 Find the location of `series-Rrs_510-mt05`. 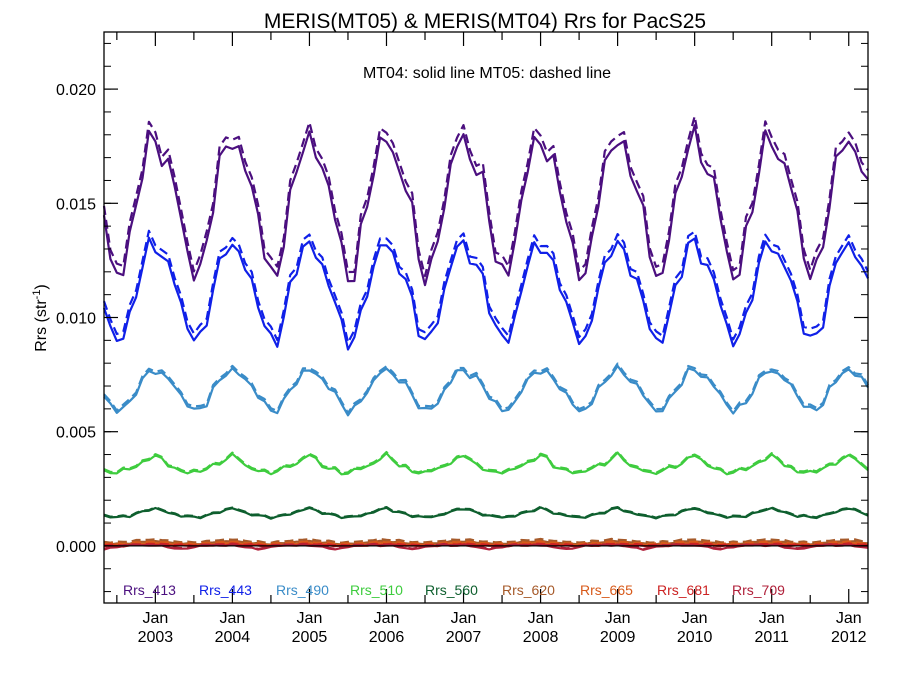

series-Rrs_510-mt05 is located at coordinates (486, 462).